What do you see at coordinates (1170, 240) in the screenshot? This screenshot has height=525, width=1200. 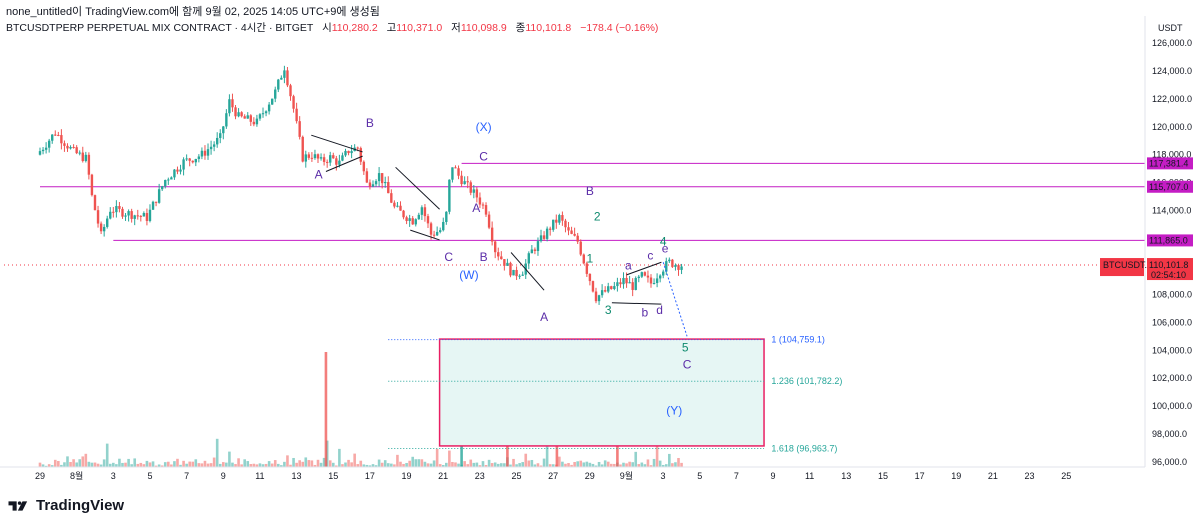 I see `horizontal-level-badge` at bounding box center [1170, 240].